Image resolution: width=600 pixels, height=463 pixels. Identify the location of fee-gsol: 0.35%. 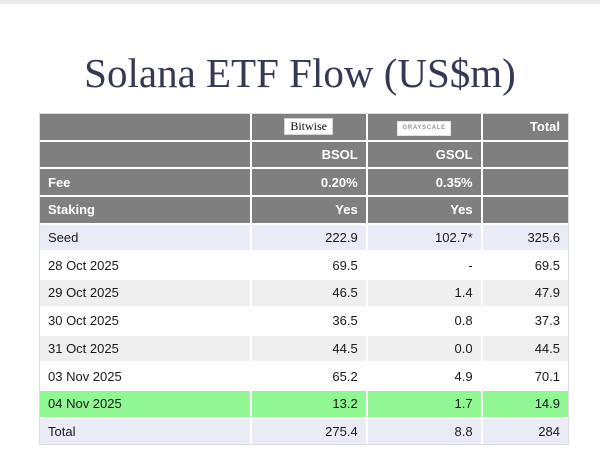
(425, 183).